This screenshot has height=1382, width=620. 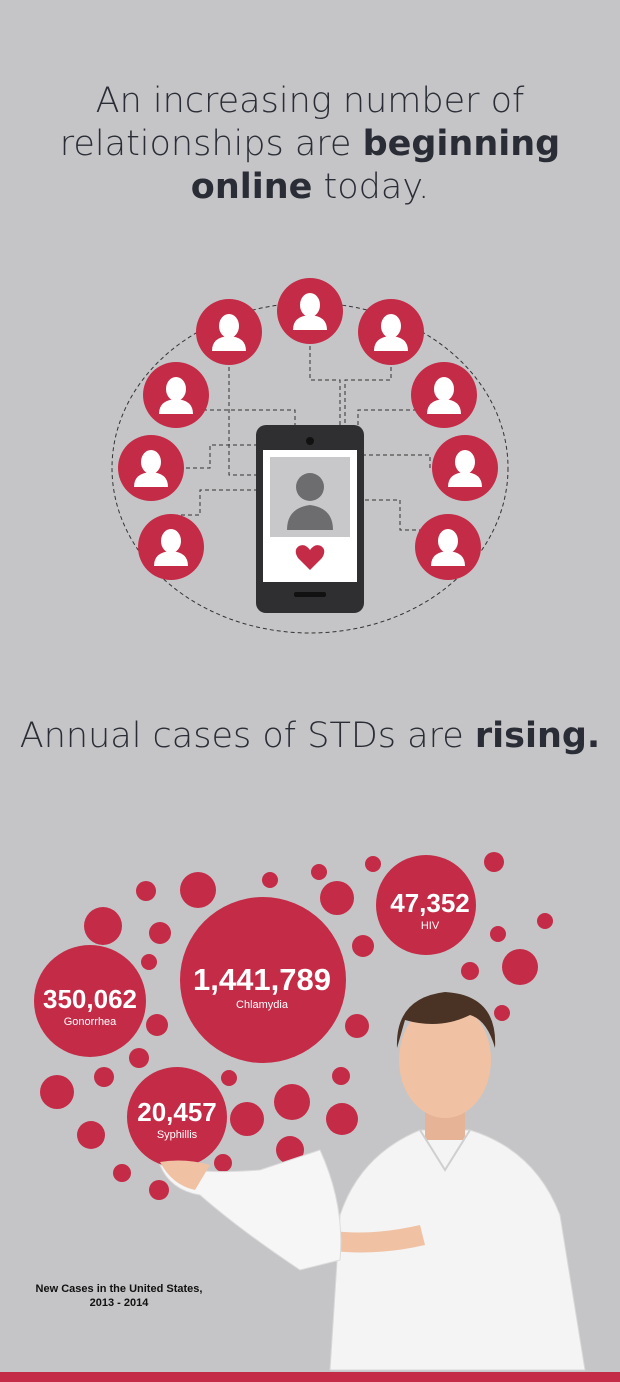 I want to click on stat-value: 20,457, so click(x=177, y=1112).